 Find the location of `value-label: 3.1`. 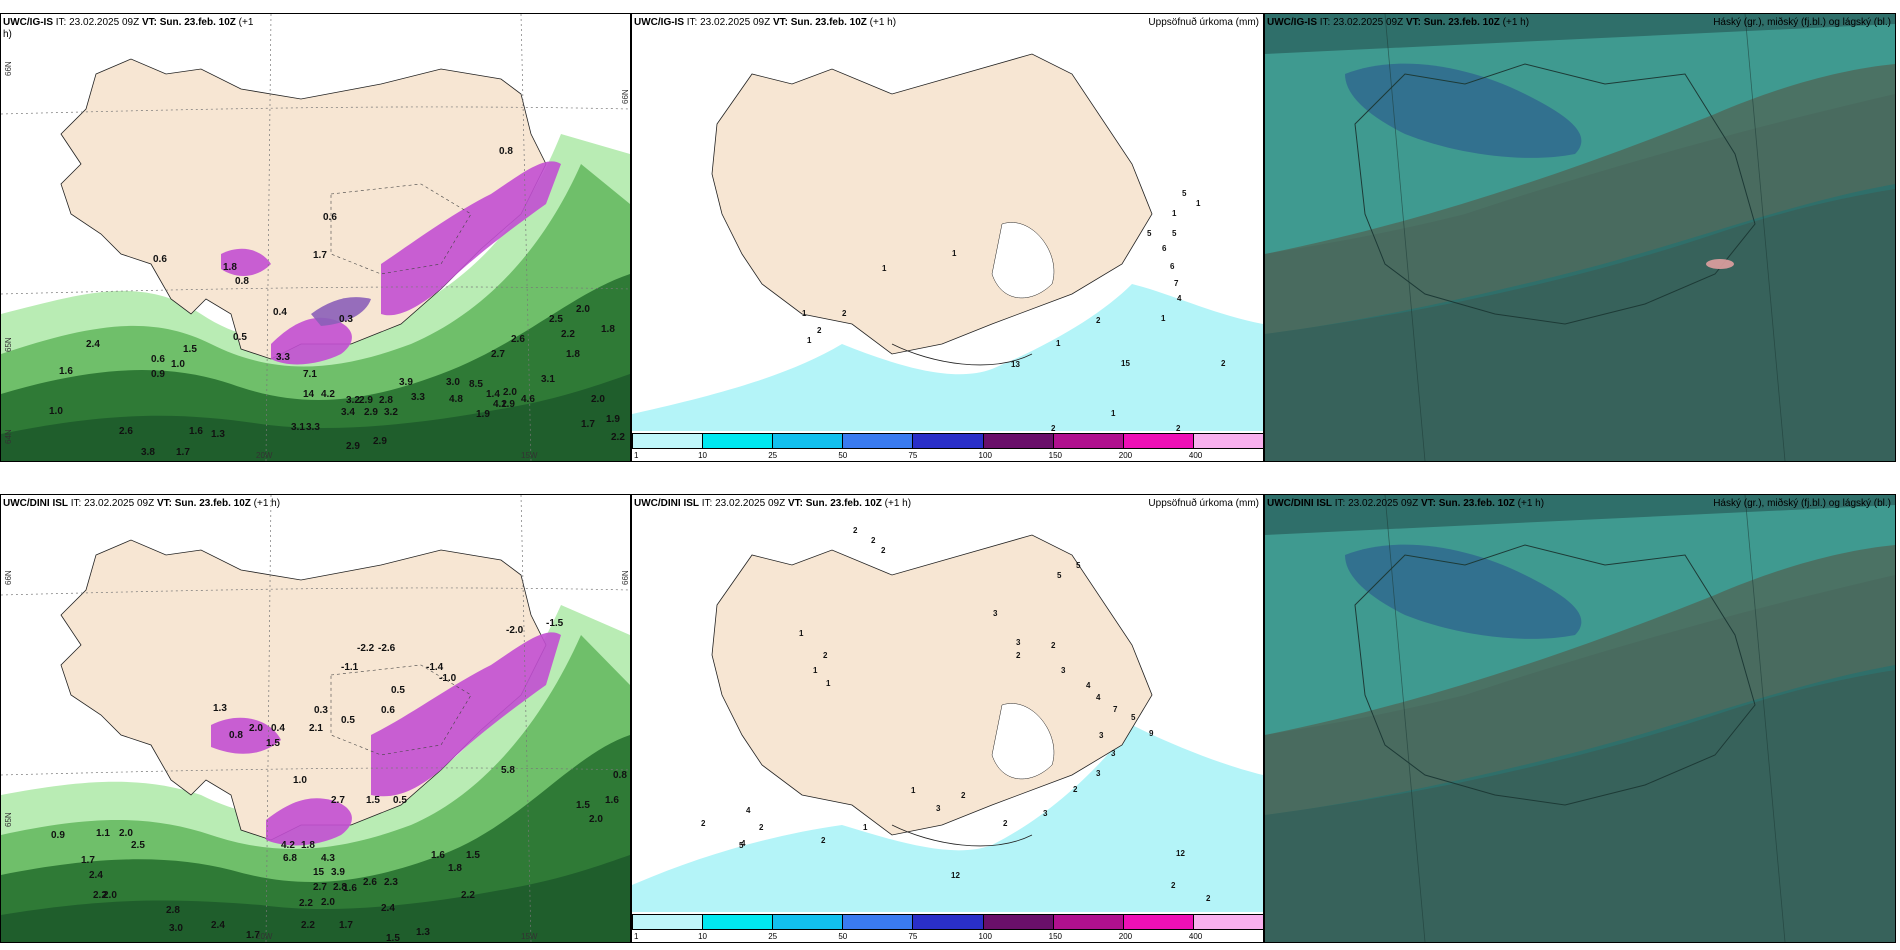

value-label: 3.1 is located at coordinates (548, 379).